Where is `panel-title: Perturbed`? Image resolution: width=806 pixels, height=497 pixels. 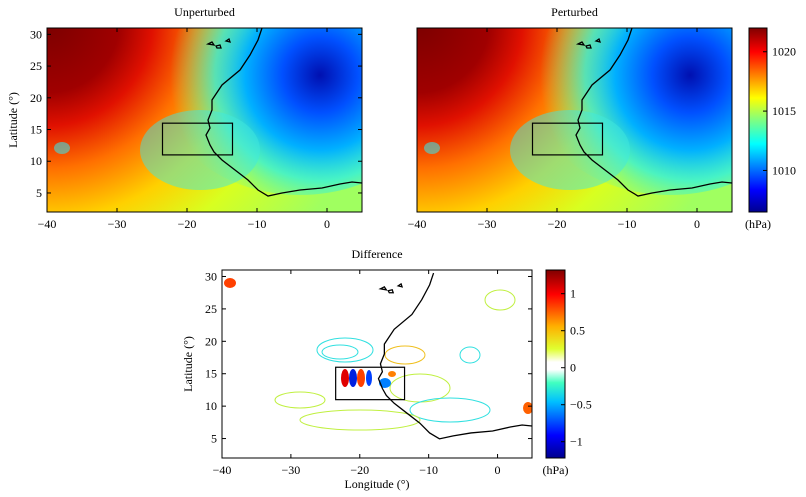 panel-title: Perturbed is located at coordinates (574, 12).